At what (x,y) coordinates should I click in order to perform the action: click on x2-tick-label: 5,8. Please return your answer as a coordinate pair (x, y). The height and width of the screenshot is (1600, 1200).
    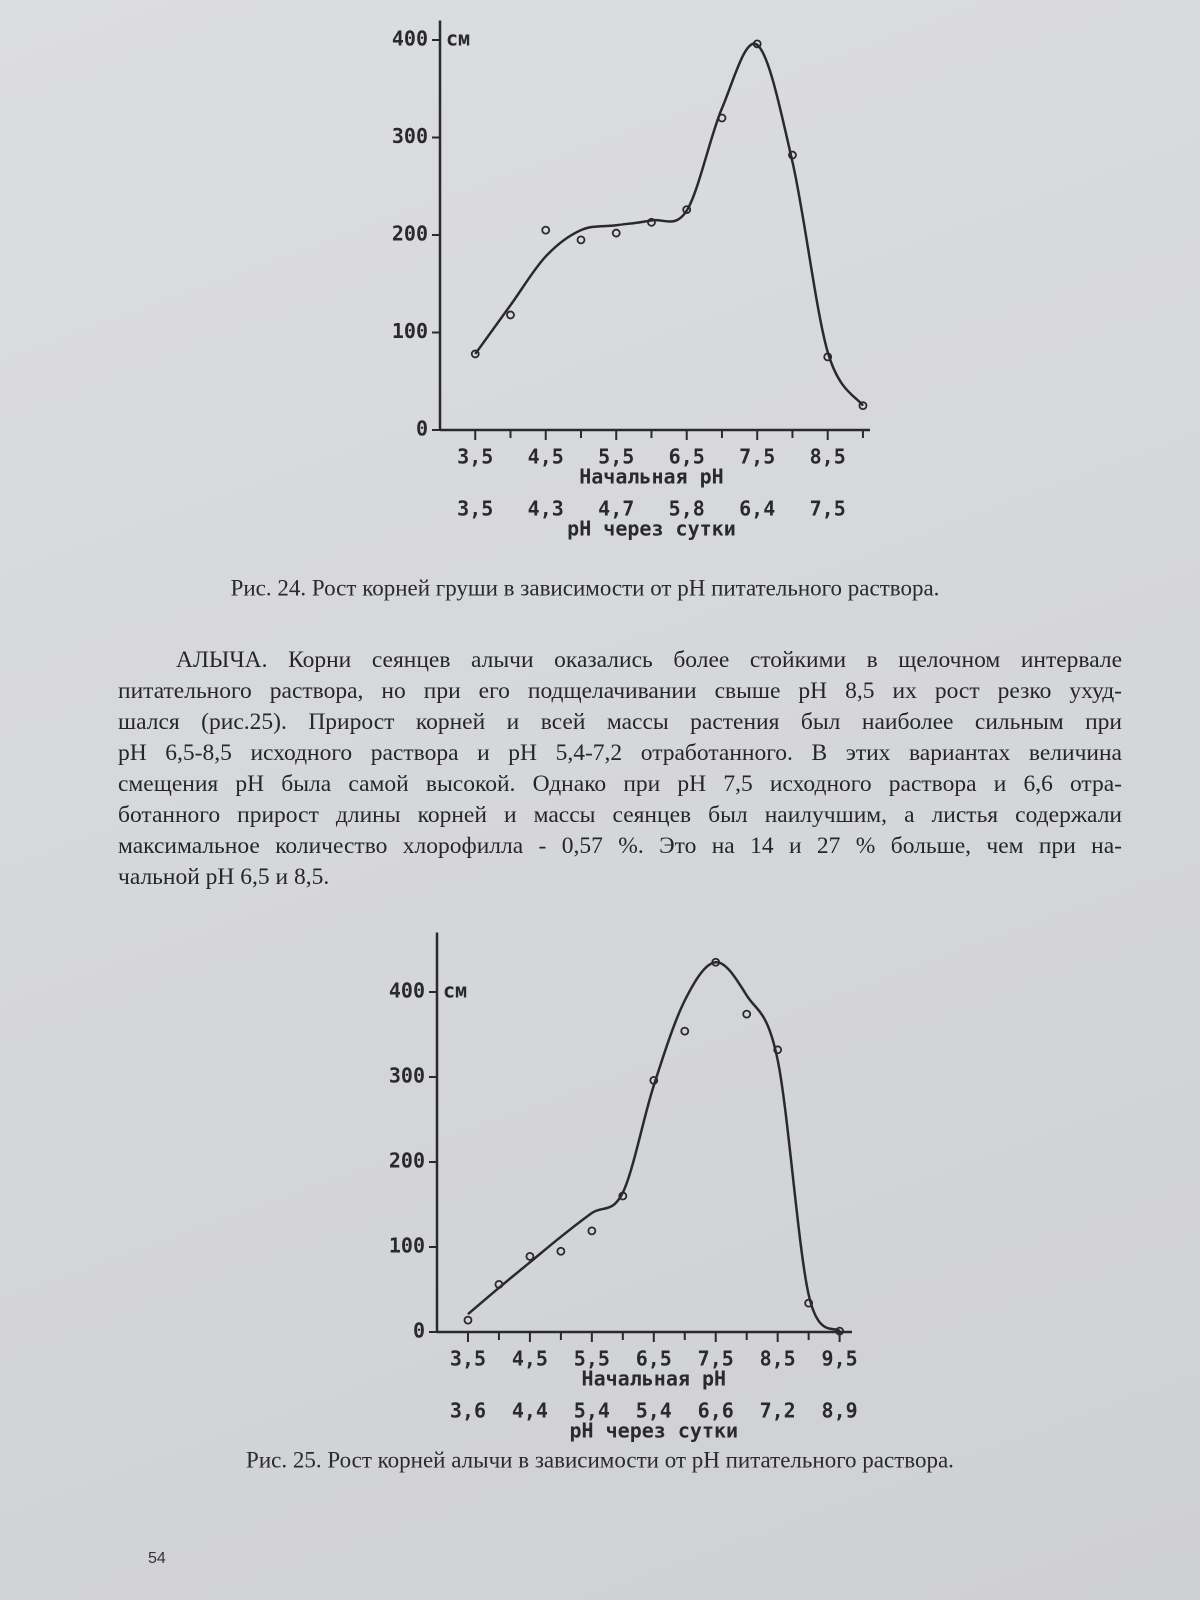
    Looking at the image, I should click on (687, 509).